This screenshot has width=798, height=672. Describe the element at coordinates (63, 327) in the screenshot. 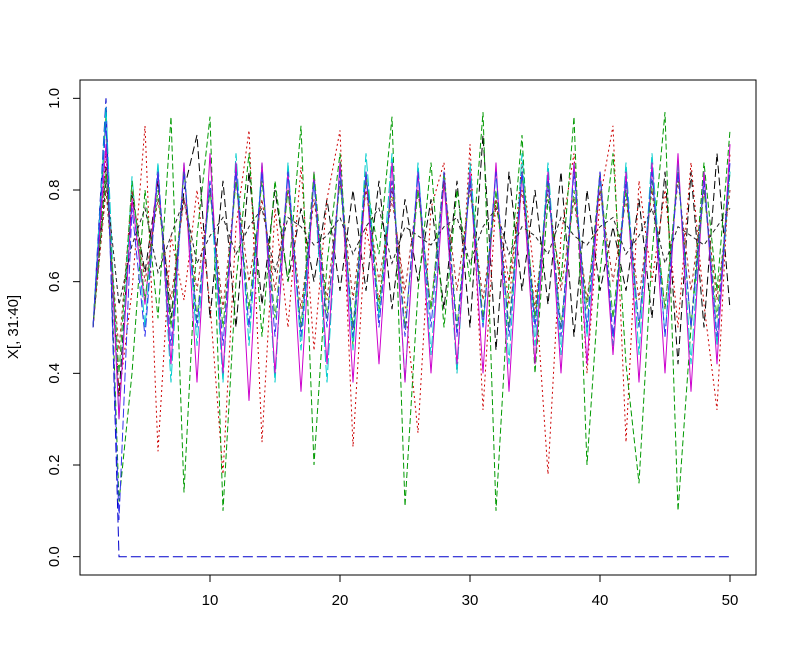

I see `y-axis: 0.0 0.2 0.4 0.6 0.8 1.0` at that location.